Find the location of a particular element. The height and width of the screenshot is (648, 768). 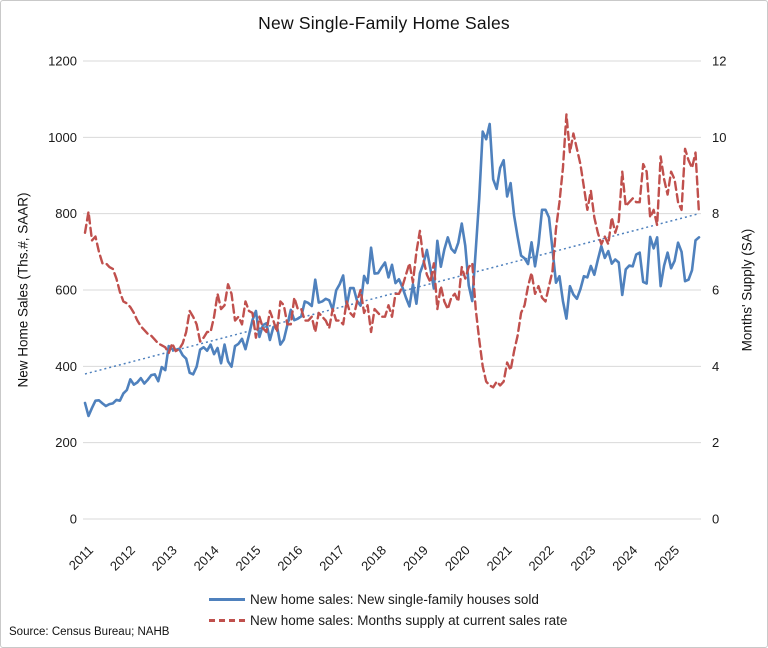

x-axis-year-label: 2020 is located at coordinates (457, 558).